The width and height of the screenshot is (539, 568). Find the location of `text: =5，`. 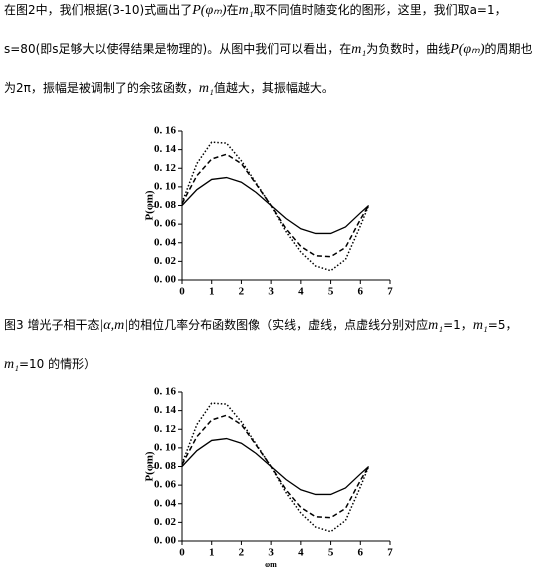

text: =5， is located at coordinates (502, 325).